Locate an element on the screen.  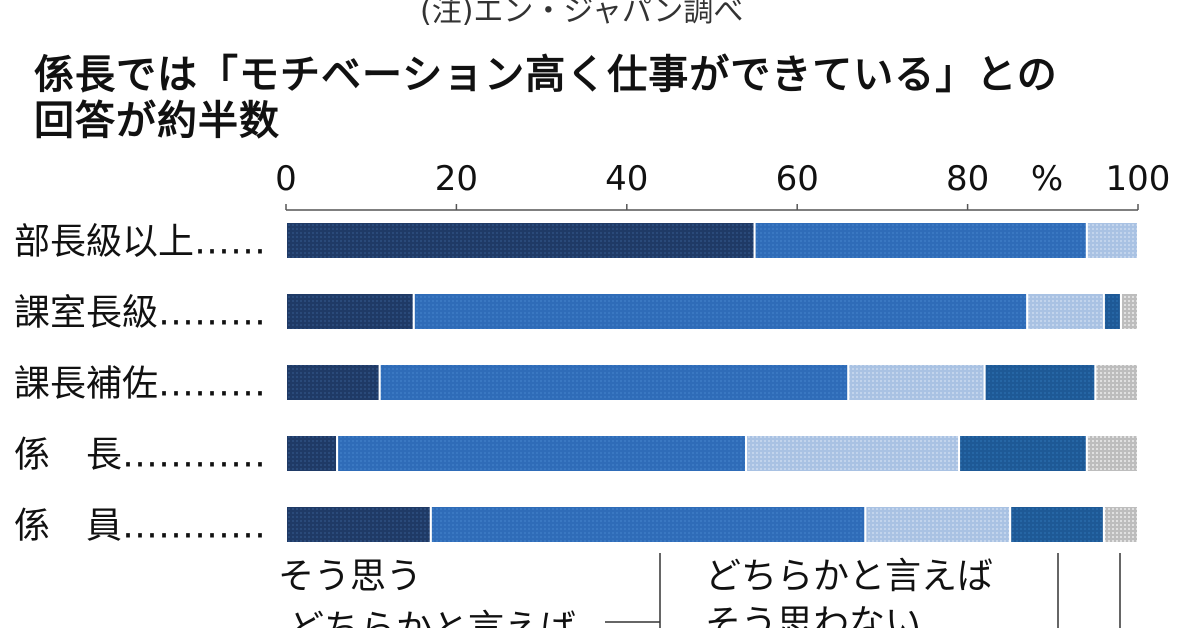
title-line-1: 係長では「モチベーション高く仕事ができている」との is located at coordinates (546, 75).